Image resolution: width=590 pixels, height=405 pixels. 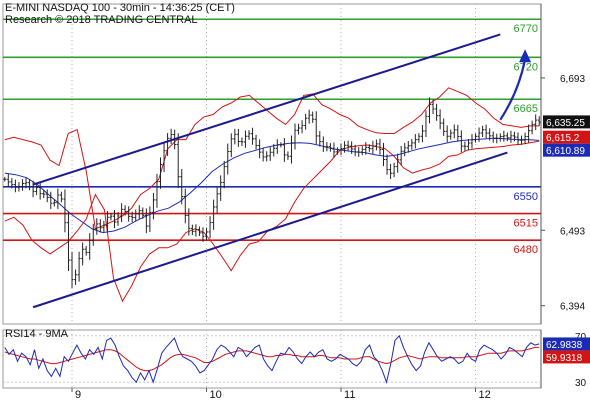 I want to click on y-tick-label: 6,693, so click(x=572, y=79).